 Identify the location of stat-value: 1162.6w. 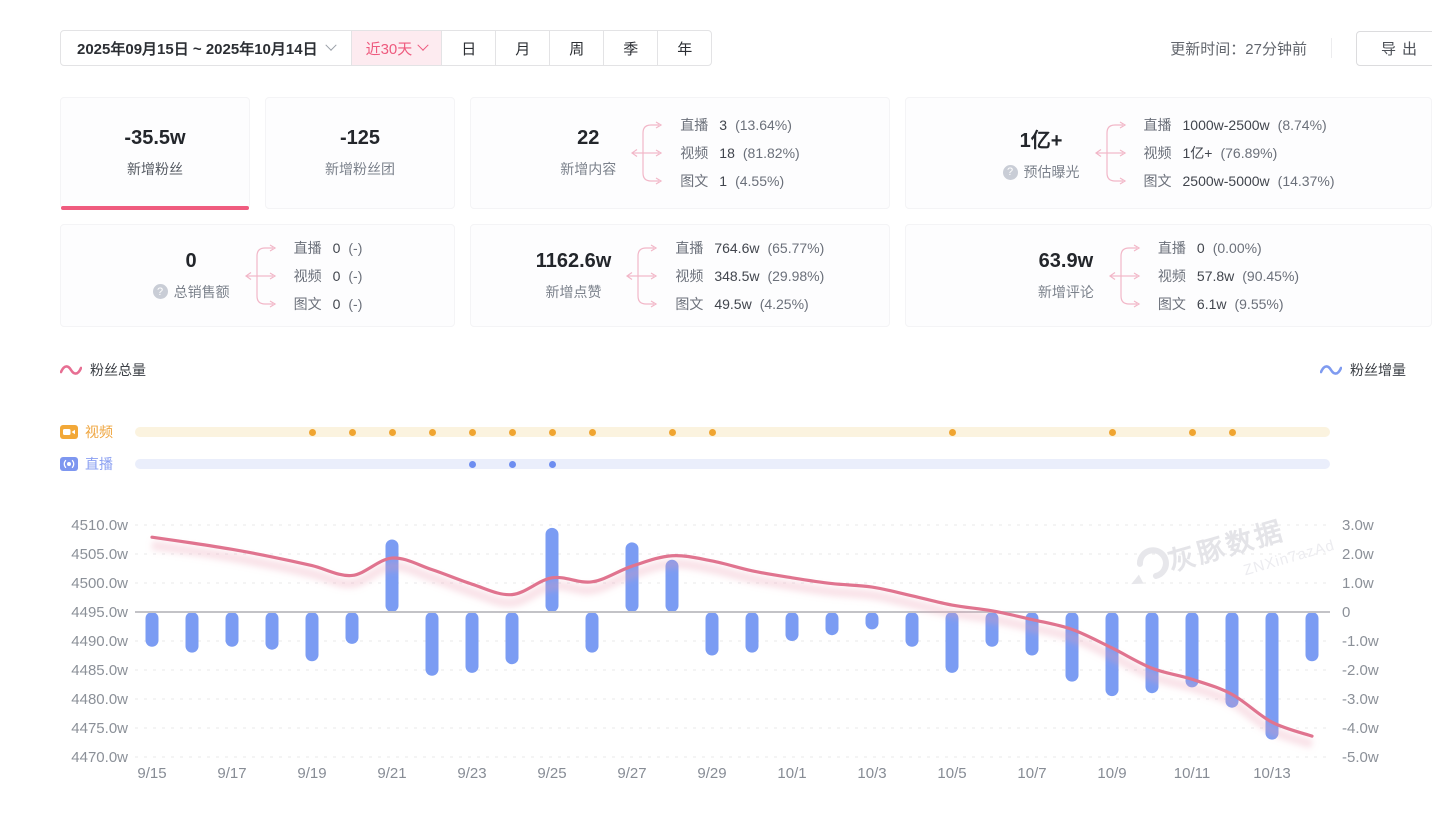
(573, 260).